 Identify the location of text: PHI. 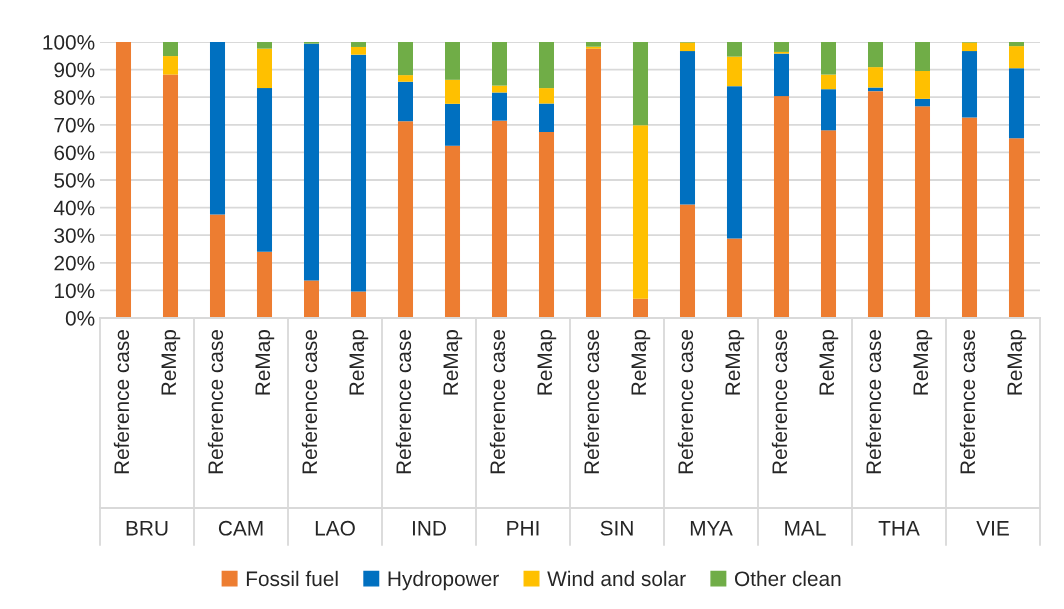
(523, 528).